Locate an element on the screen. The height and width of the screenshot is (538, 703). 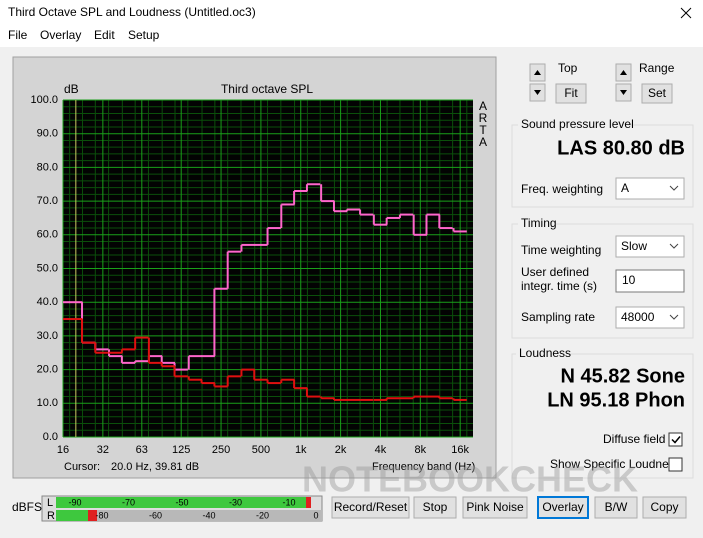
menu-item: Setup is located at coordinates (144, 35).